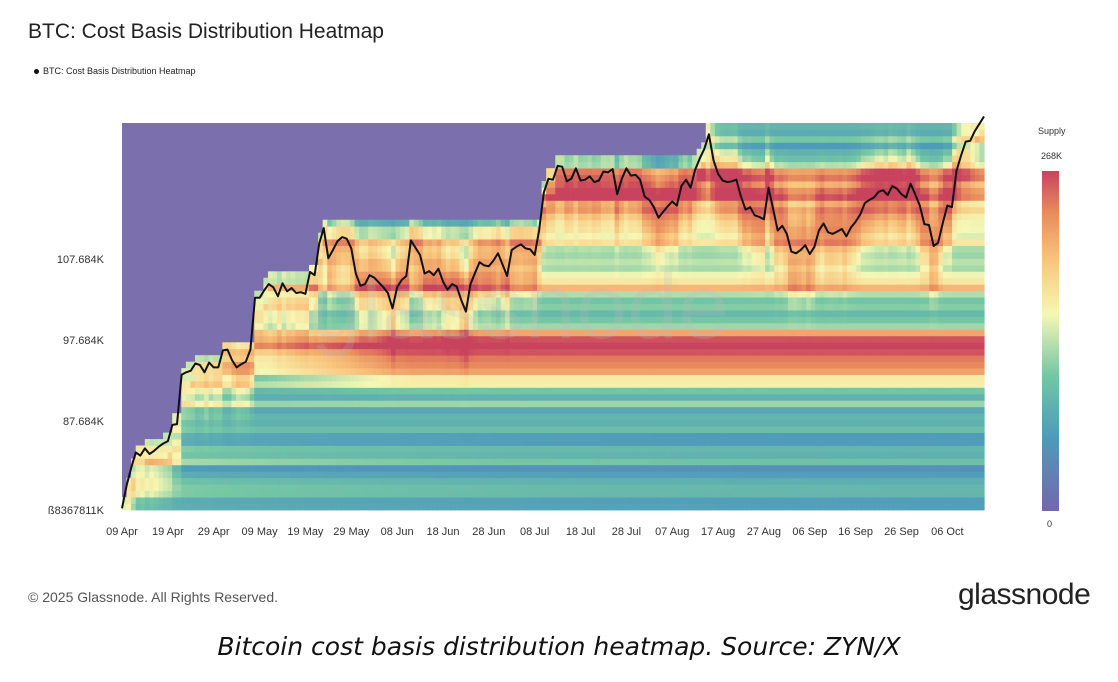 Image resolution: width=1118 pixels, height=682 pixels. Describe the element at coordinates (260, 532) in the screenshot. I see `x-tick-label: 09 May` at that location.